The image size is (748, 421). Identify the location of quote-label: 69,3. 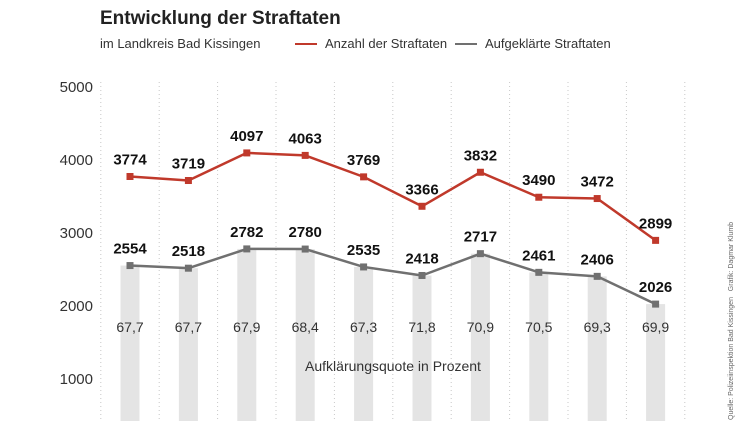
(597, 327).